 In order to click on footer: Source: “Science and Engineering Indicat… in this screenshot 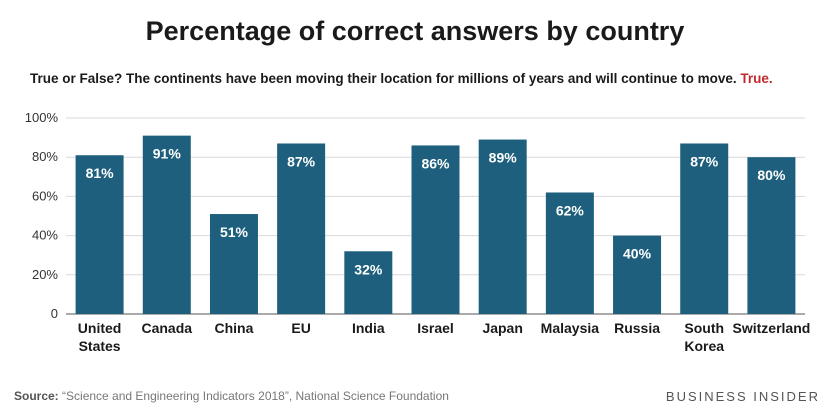, I will do `click(417, 396)`.